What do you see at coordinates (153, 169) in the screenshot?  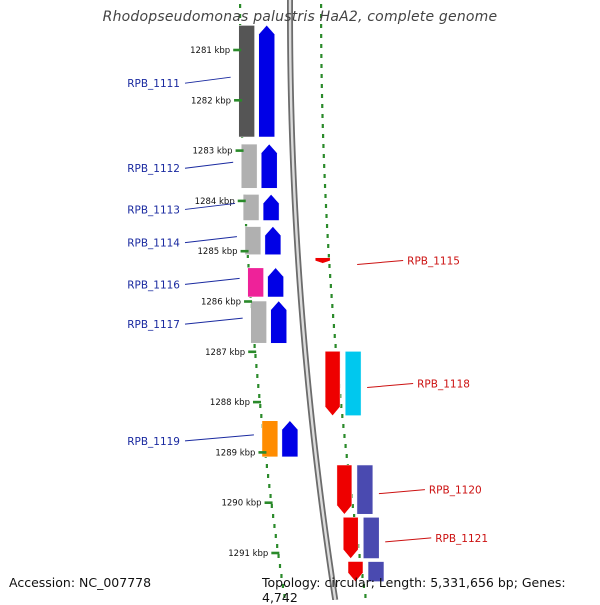 I see `gene-label: RPB_1112` at bounding box center [153, 169].